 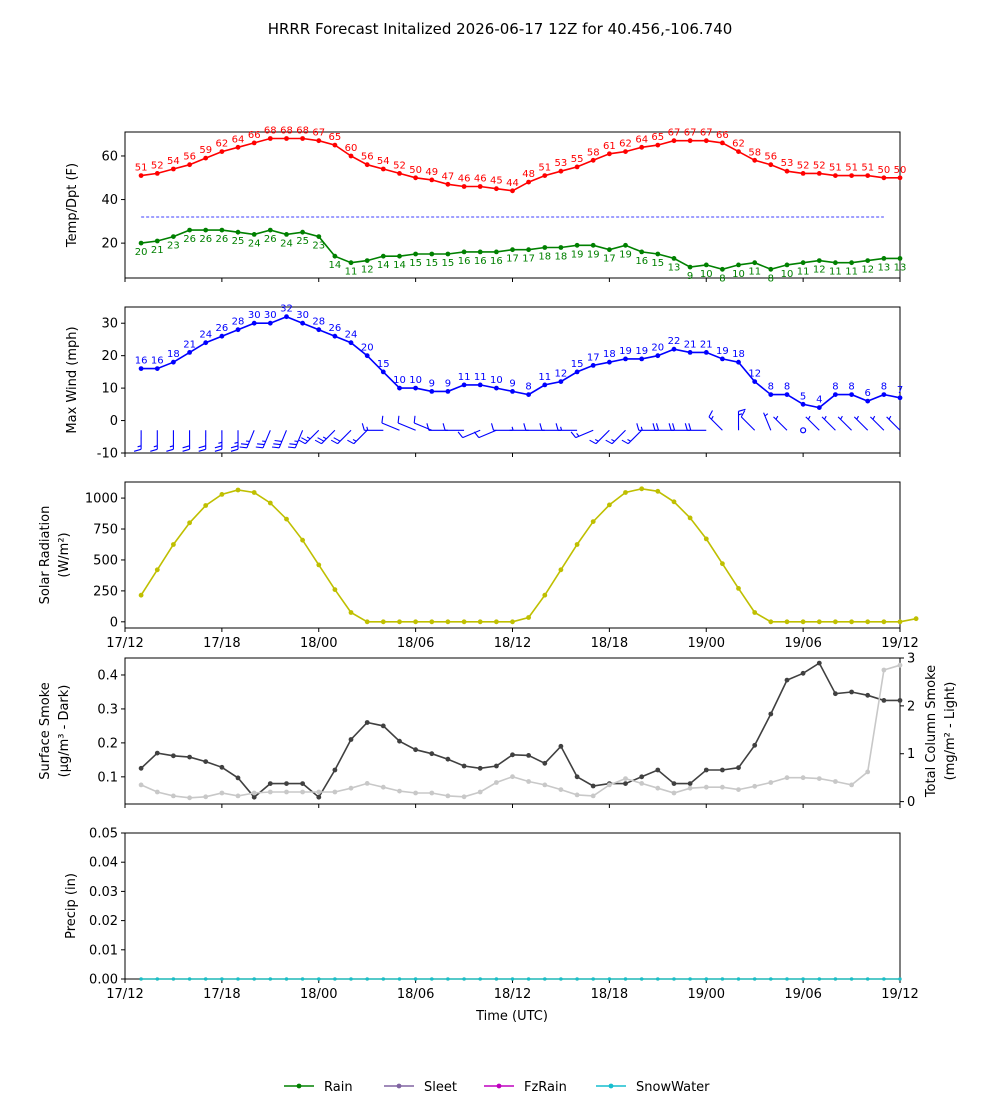 I want to click on solar-ytick-label: 500, so click(x=105, y=560).